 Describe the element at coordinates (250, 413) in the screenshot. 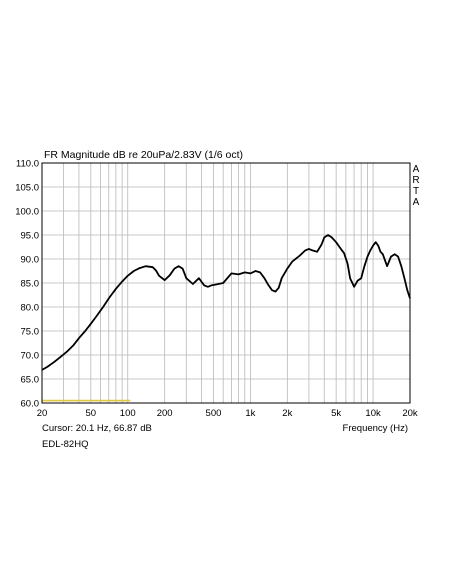

I see `x-tick-label: 1k` at that location.